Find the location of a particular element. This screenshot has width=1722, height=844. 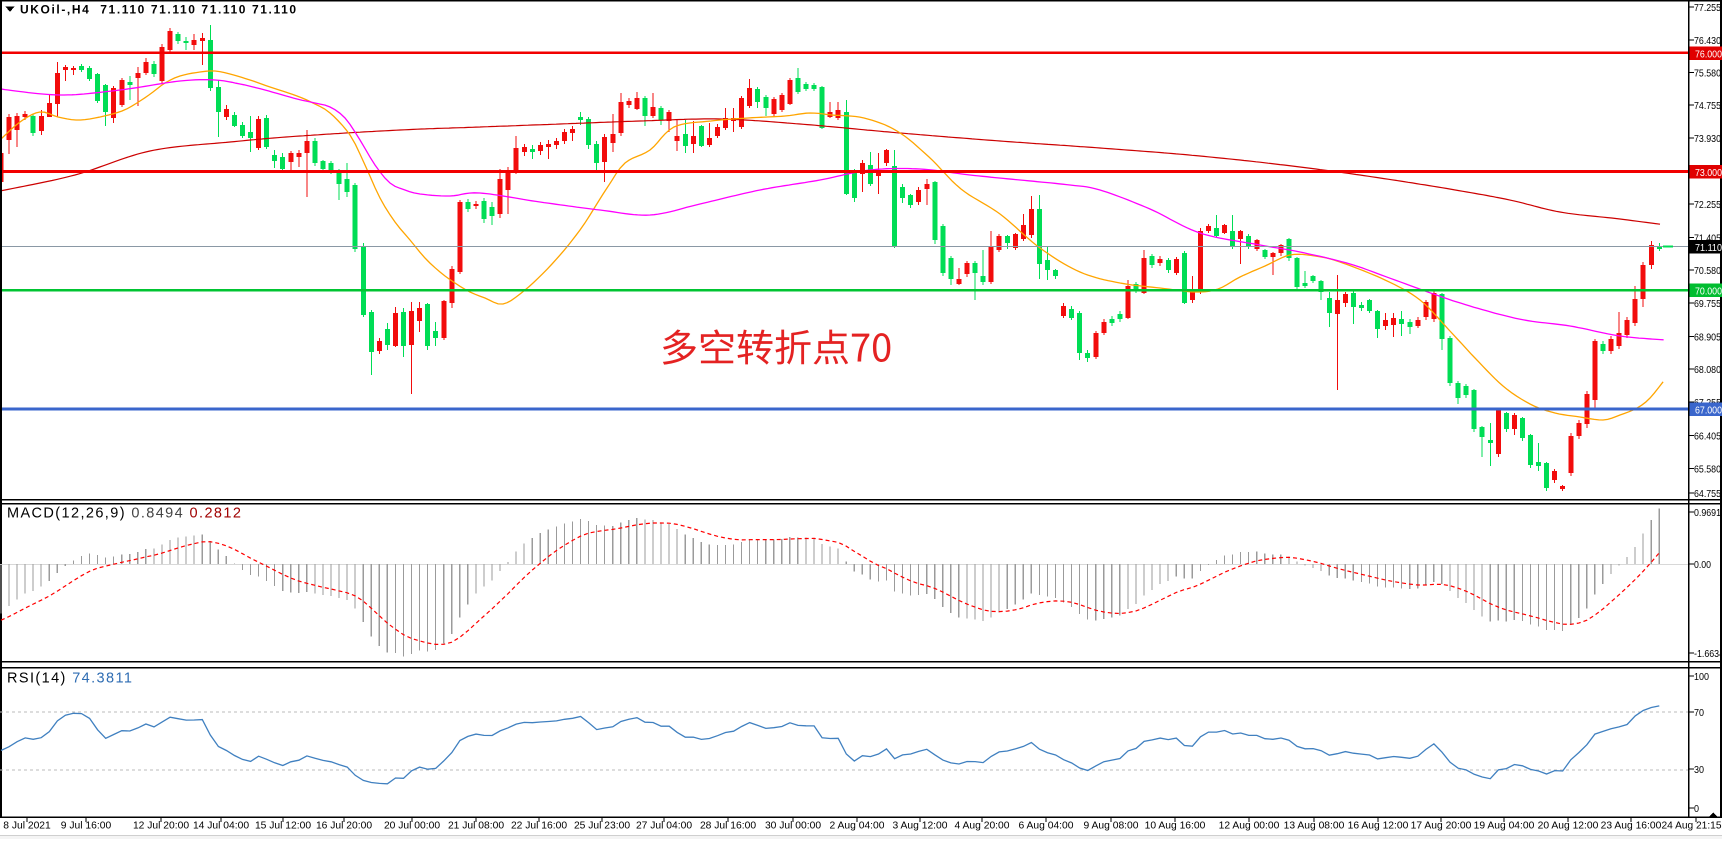

svg-text: 67.000 is located at coordinates (1708, 411).